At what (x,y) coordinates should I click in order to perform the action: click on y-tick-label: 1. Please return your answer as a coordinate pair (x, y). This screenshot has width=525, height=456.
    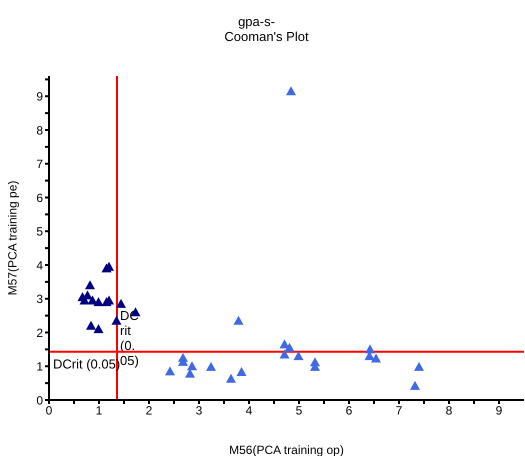
    Looking at the image, I should click on (40, 367).